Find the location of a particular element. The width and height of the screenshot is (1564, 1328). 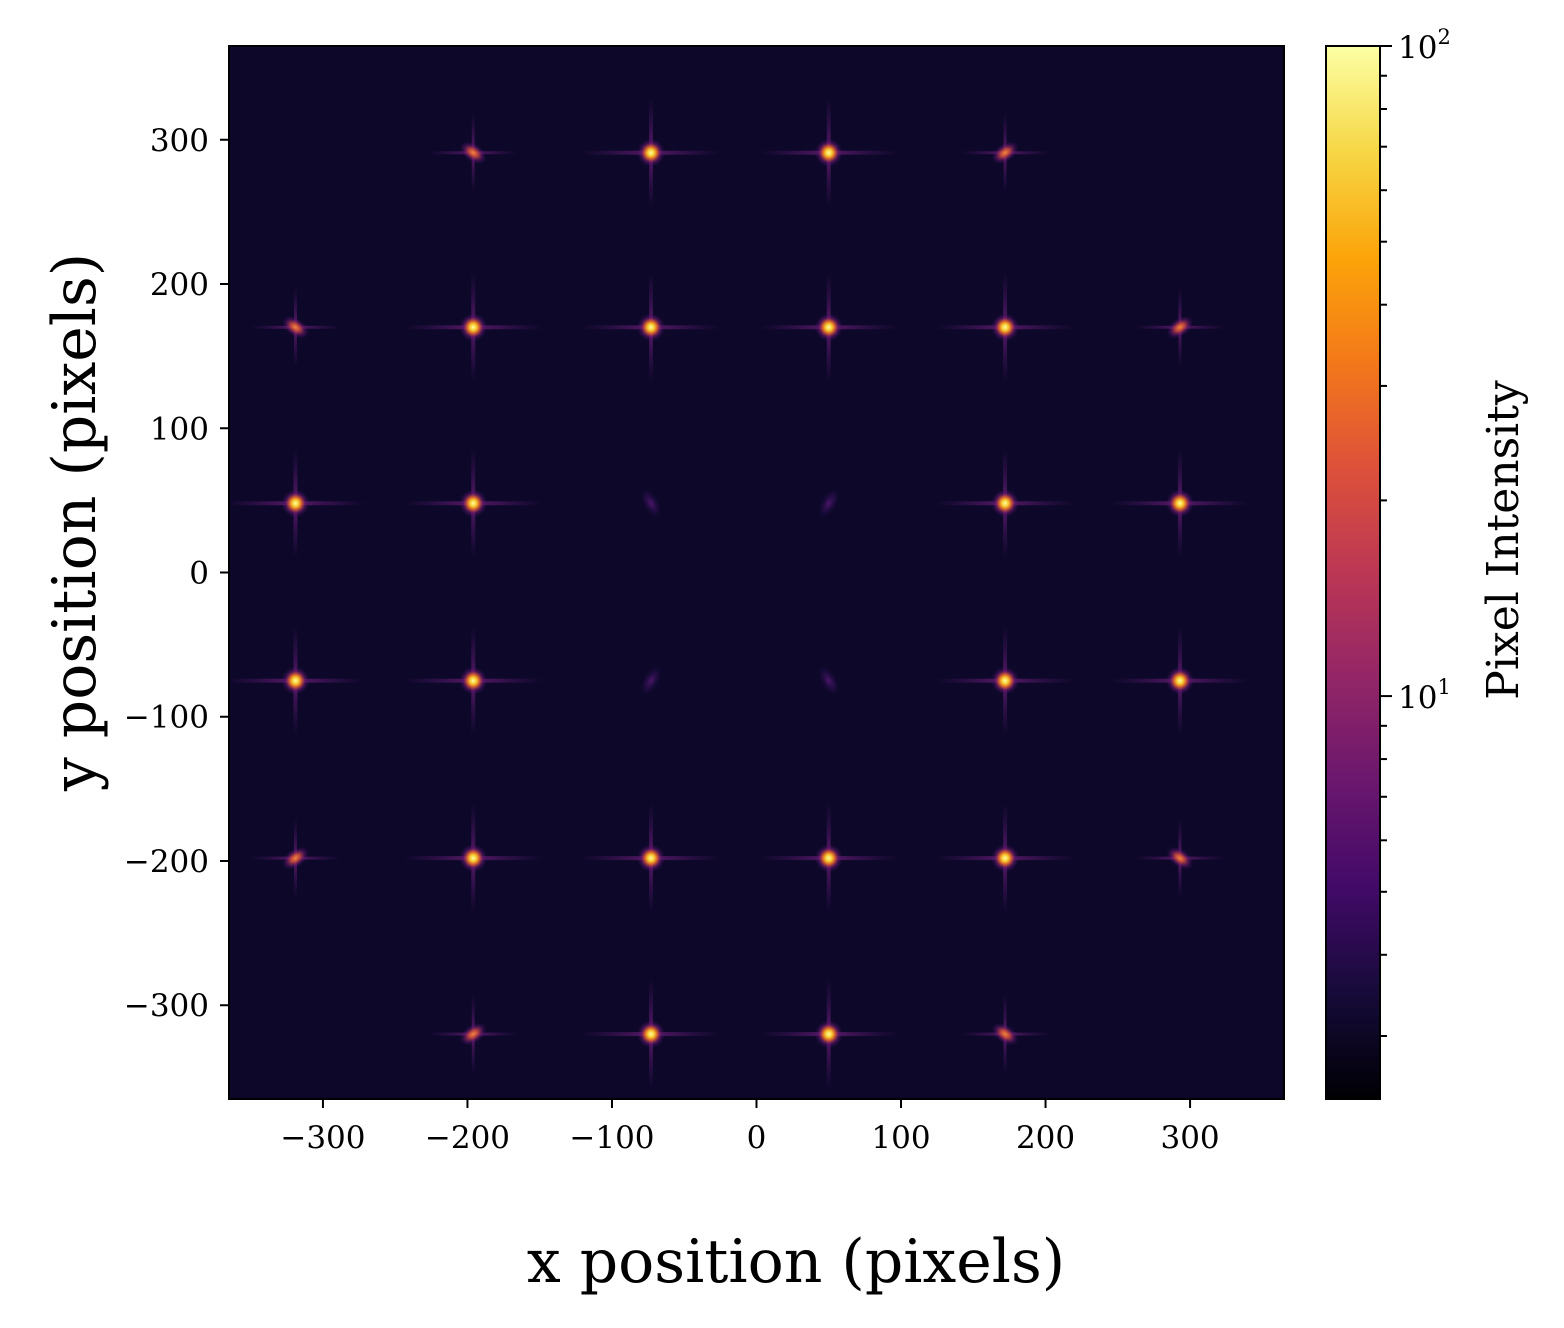

y-tick-label: 300 is located at coordinates (179, 141).